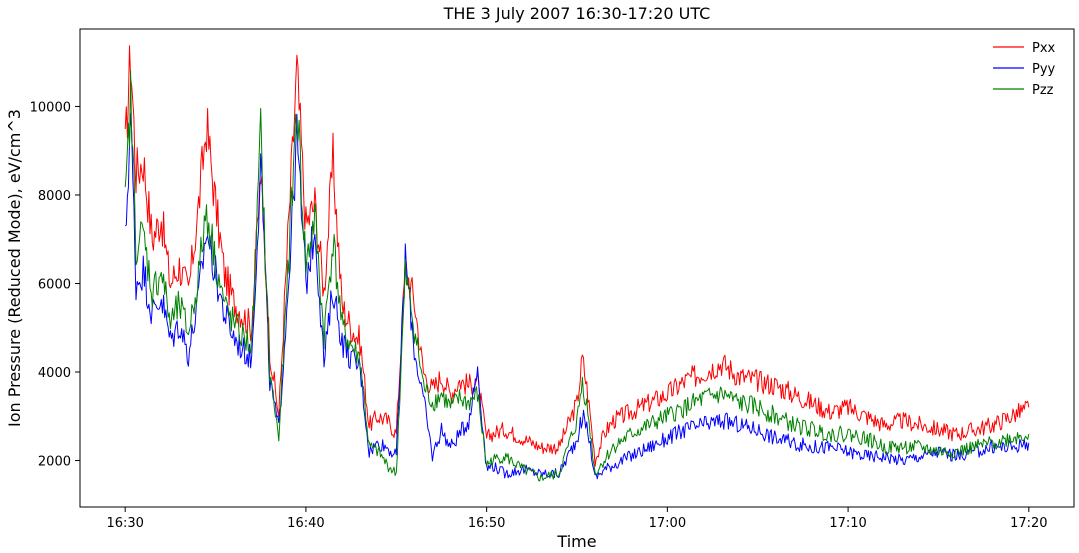 The height and width of the screenshot is (553, 1079). I want to click on x-tick-label: 17:00, so click(667, 523).